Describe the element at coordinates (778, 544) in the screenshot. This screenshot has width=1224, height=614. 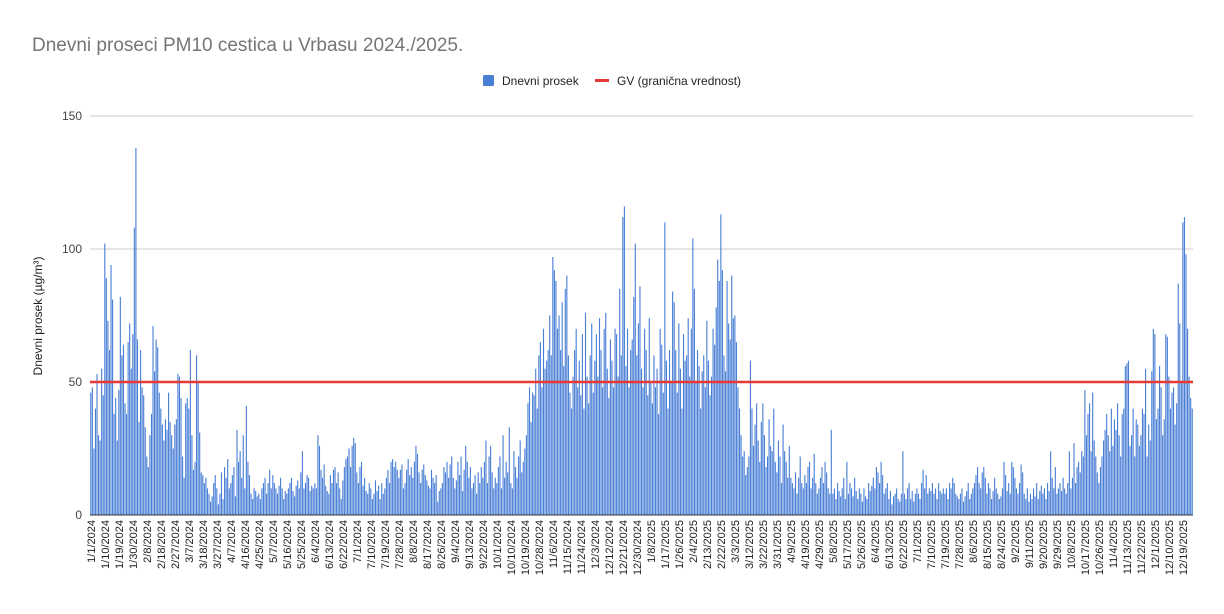
I see `x-tick-label: 3/31/2025` at that location.